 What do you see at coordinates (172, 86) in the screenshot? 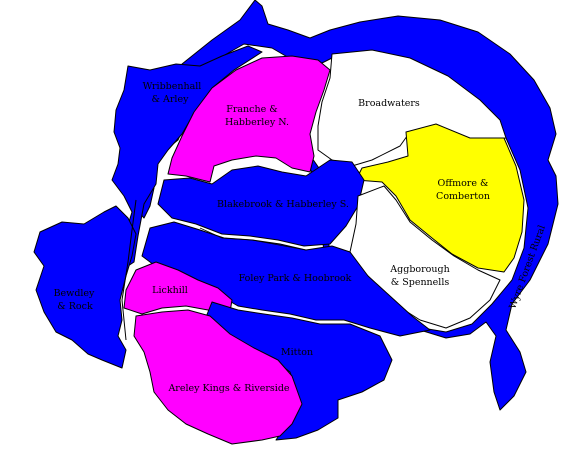
I see `label-wribbenhall-line1: Wribbenhall` at bounding box center [172, 86].